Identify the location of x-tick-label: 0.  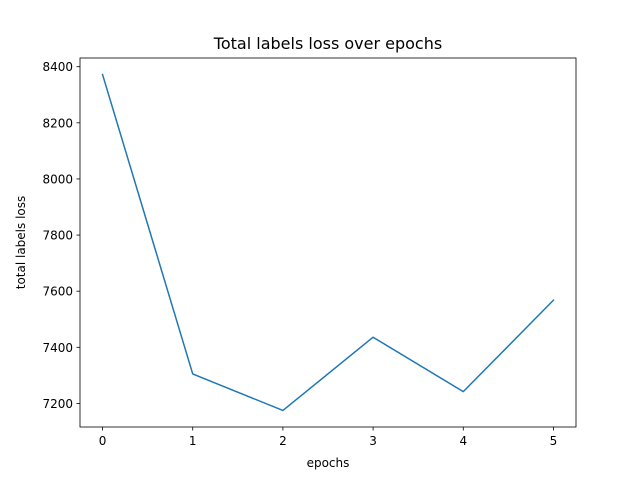
(103, 441).